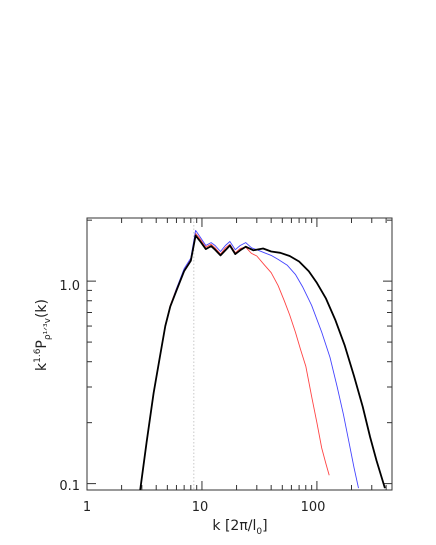 Image resolution: width=436 pixels, height=545 pixels. Describe the element at coordinates (69, 286) in the screenshot. I see `y-tick-label-1.0: 1.0` at that location.